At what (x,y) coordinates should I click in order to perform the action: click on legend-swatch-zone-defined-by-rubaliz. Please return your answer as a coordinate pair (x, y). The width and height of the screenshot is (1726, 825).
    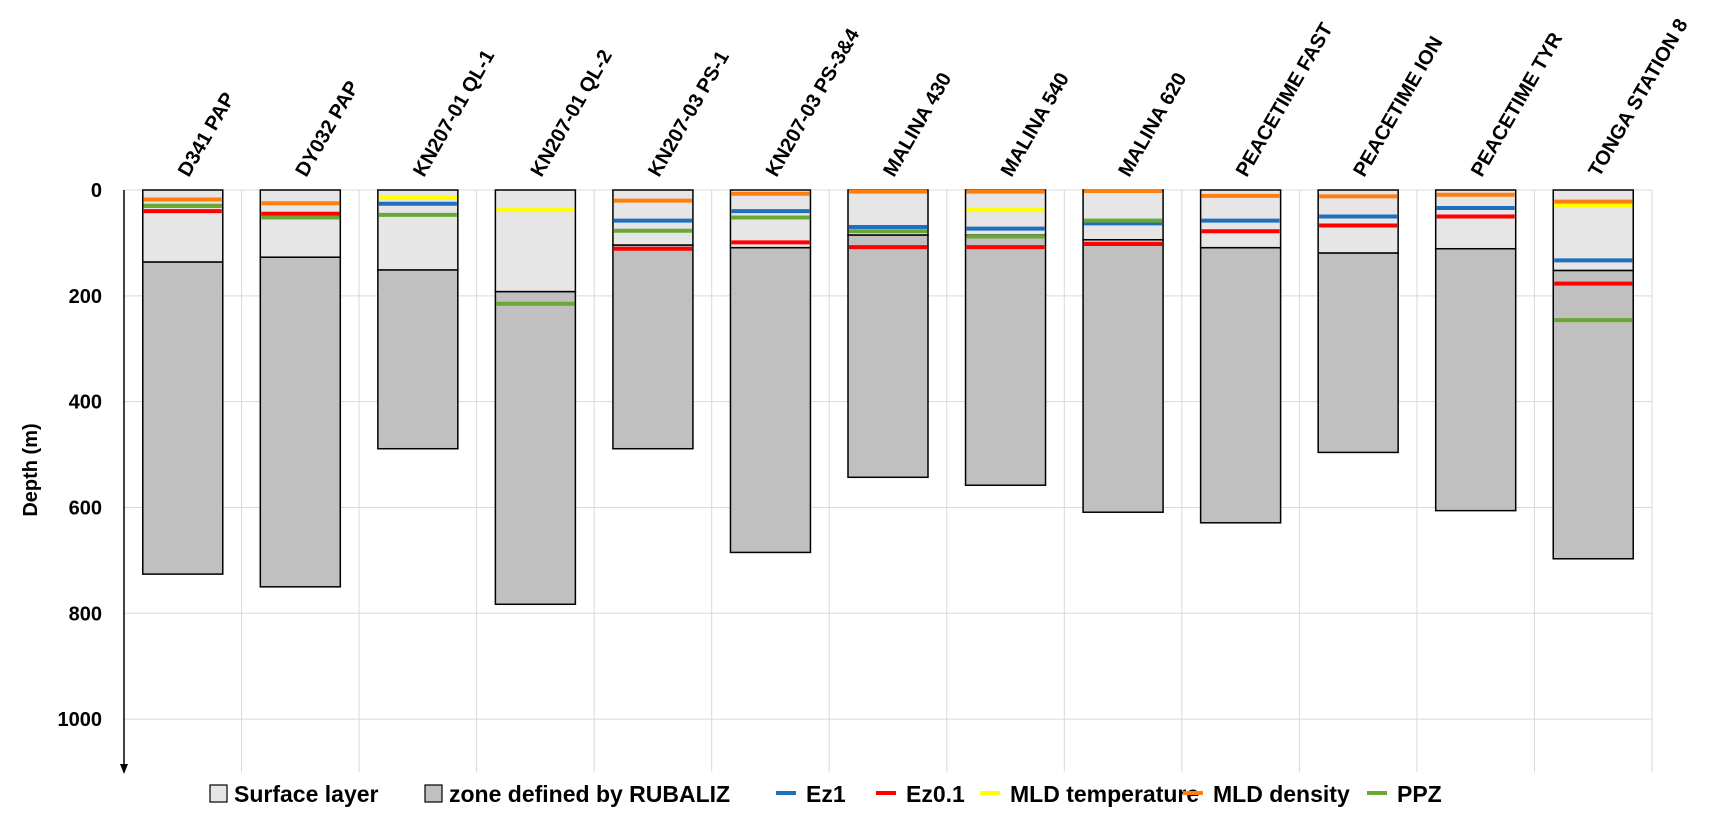
    Looking at the image, I should click on (433, 793).